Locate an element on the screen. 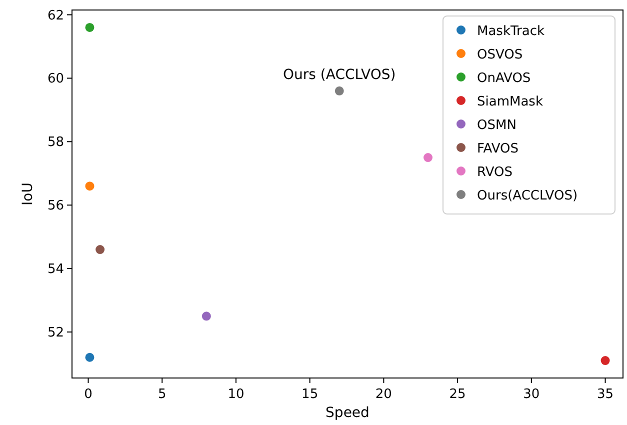 Image resolution: width=627 pixels, height=425 pixels. x-tick-label: 25 is located at coordinates (457, 394).